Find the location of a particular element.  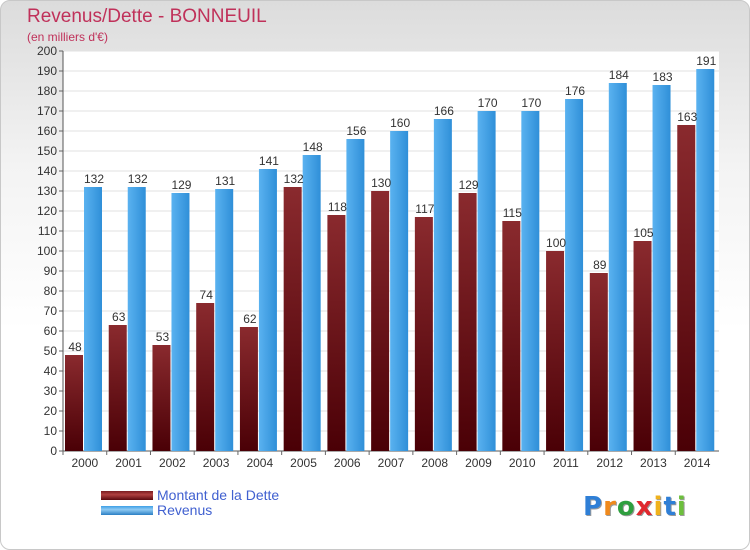

y-tick-label: 70 is located at coordinates (51, 311).